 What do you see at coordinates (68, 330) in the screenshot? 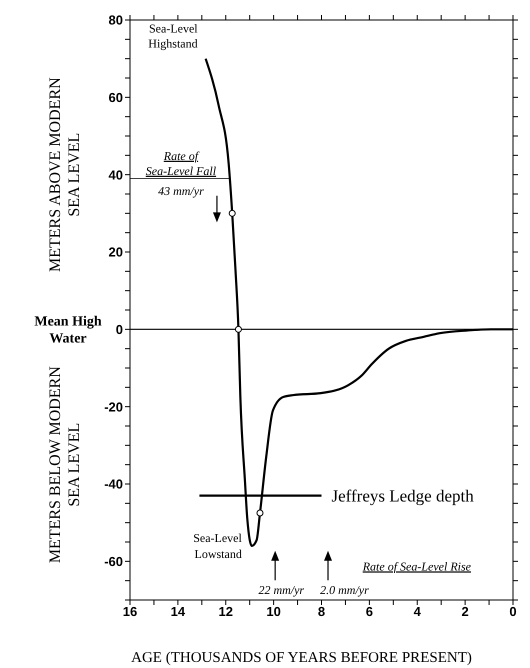
I see `ref-line-label: Mean High Water` at bounding box center [68, 330].